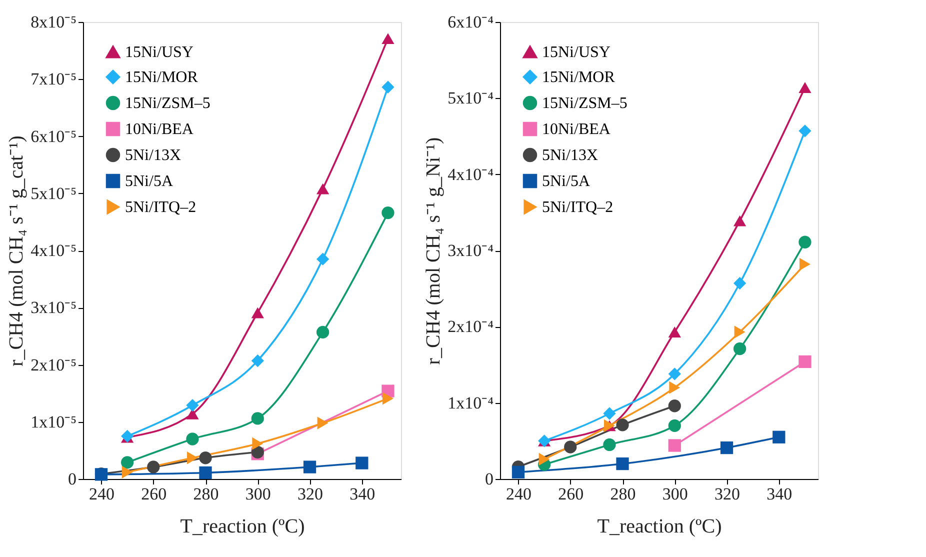 The width and height of the screenshot is (926, 557). What do you see at coordinates (53, 250) in the screenshot?
I see `y-tick-label: 4x10⁻⁵` at bounding box center [53, 250].